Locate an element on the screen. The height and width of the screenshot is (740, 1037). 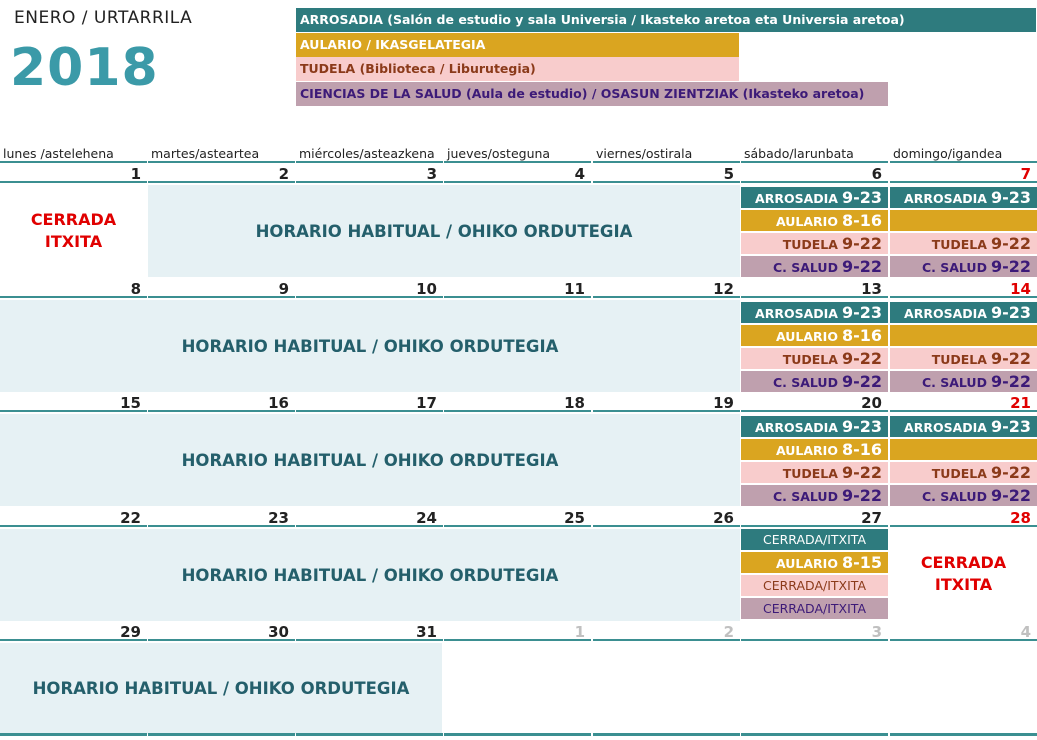
year-title: 2018 is located at coordinates (84, 68).